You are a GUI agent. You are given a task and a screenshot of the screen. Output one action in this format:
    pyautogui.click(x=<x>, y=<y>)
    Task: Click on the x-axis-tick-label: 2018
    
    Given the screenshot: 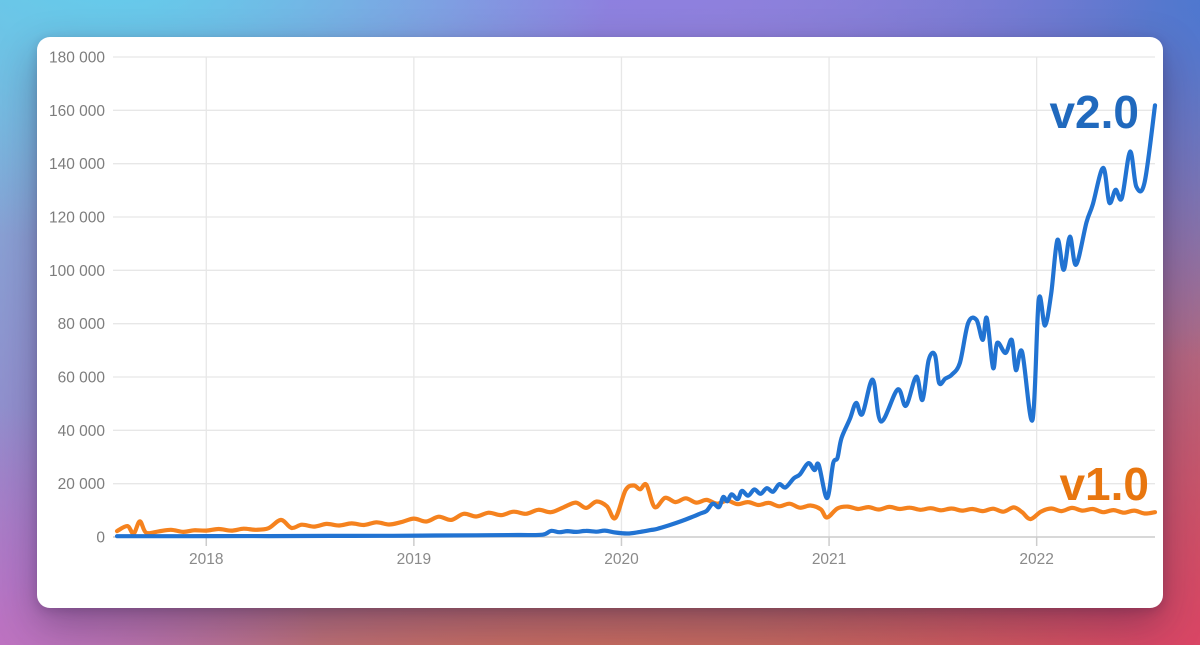 What is the action you would take?
    pyautogui.click(x=206, y=559)
    